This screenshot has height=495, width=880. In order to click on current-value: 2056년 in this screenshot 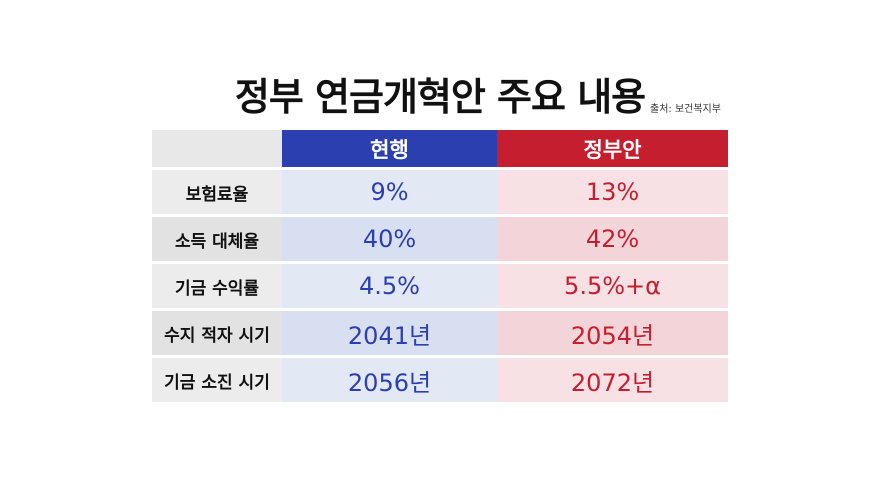, I will do `click(389, 378)`.